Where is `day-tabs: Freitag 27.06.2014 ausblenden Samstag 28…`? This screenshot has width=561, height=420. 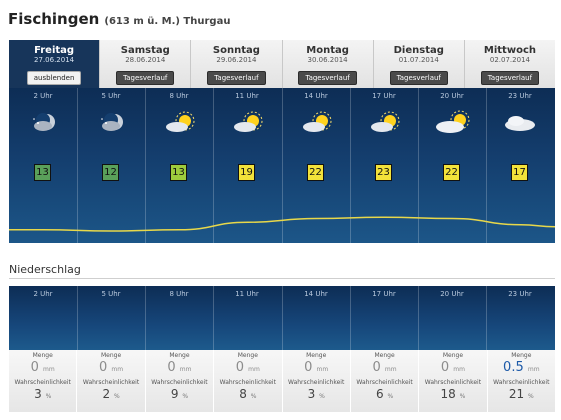
day-tabs: Freitag 27.06.2014 ausblenden Samstag 28… is located at coordinates (282, 64).